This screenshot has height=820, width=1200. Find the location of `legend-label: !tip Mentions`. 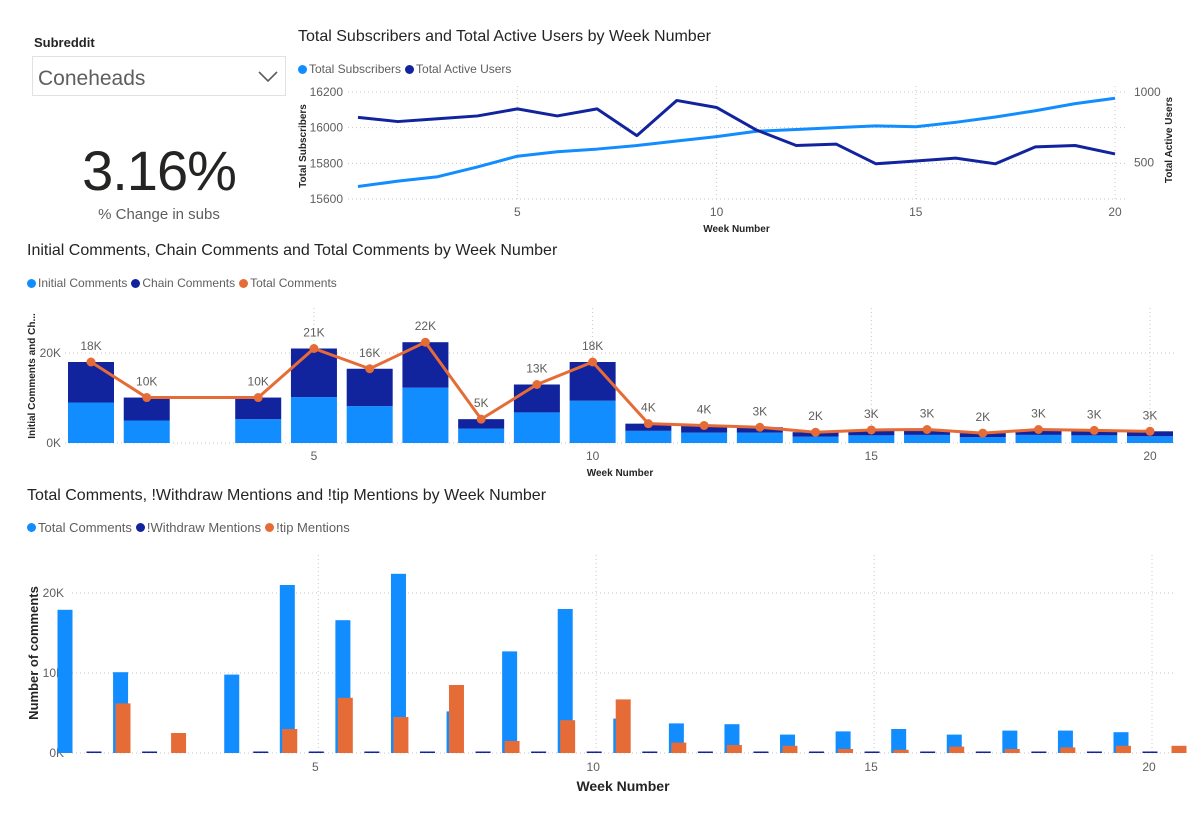

legend-label: !tip Mentions is located at coordinates (313, 527).